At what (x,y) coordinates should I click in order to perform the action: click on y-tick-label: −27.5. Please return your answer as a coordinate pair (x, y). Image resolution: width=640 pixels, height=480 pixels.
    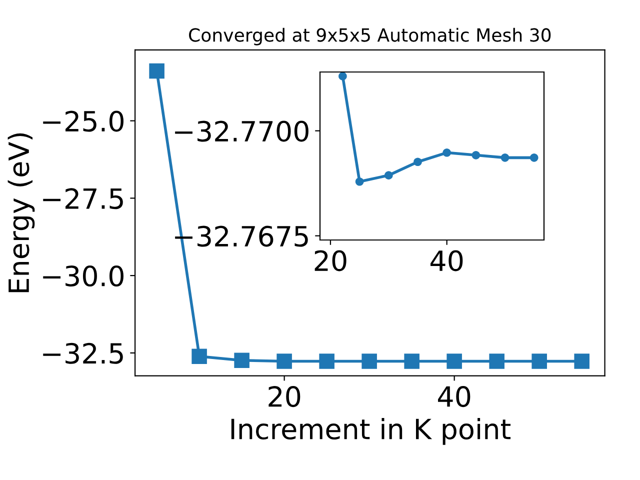
    Looking at the image, I should click on (83, 199).